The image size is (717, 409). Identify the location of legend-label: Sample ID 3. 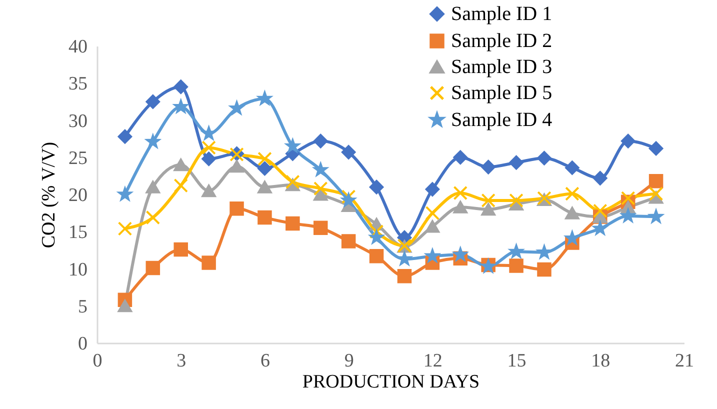
(501, 67).